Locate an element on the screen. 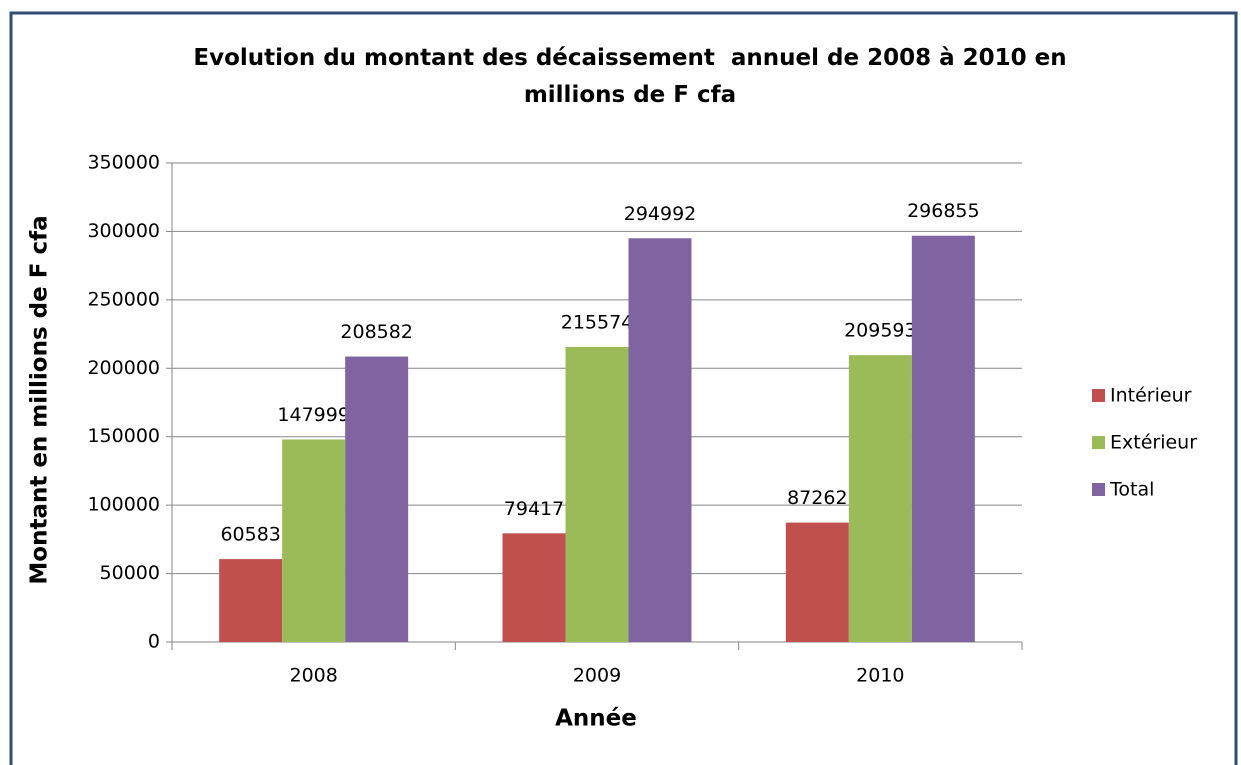 The width and height of the screenshot is (1241, 765). data-label: 87262 is located at coordinates (817, 498).